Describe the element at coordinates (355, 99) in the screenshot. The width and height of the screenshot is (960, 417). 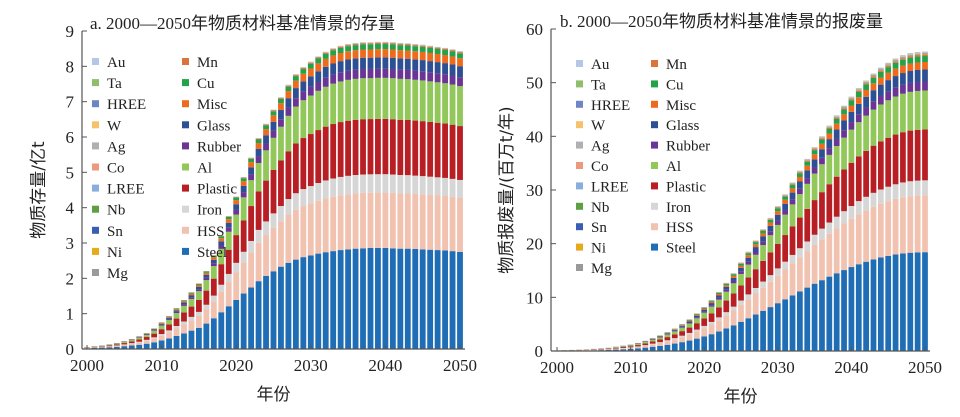
I see `bar-al-2036` at that location.